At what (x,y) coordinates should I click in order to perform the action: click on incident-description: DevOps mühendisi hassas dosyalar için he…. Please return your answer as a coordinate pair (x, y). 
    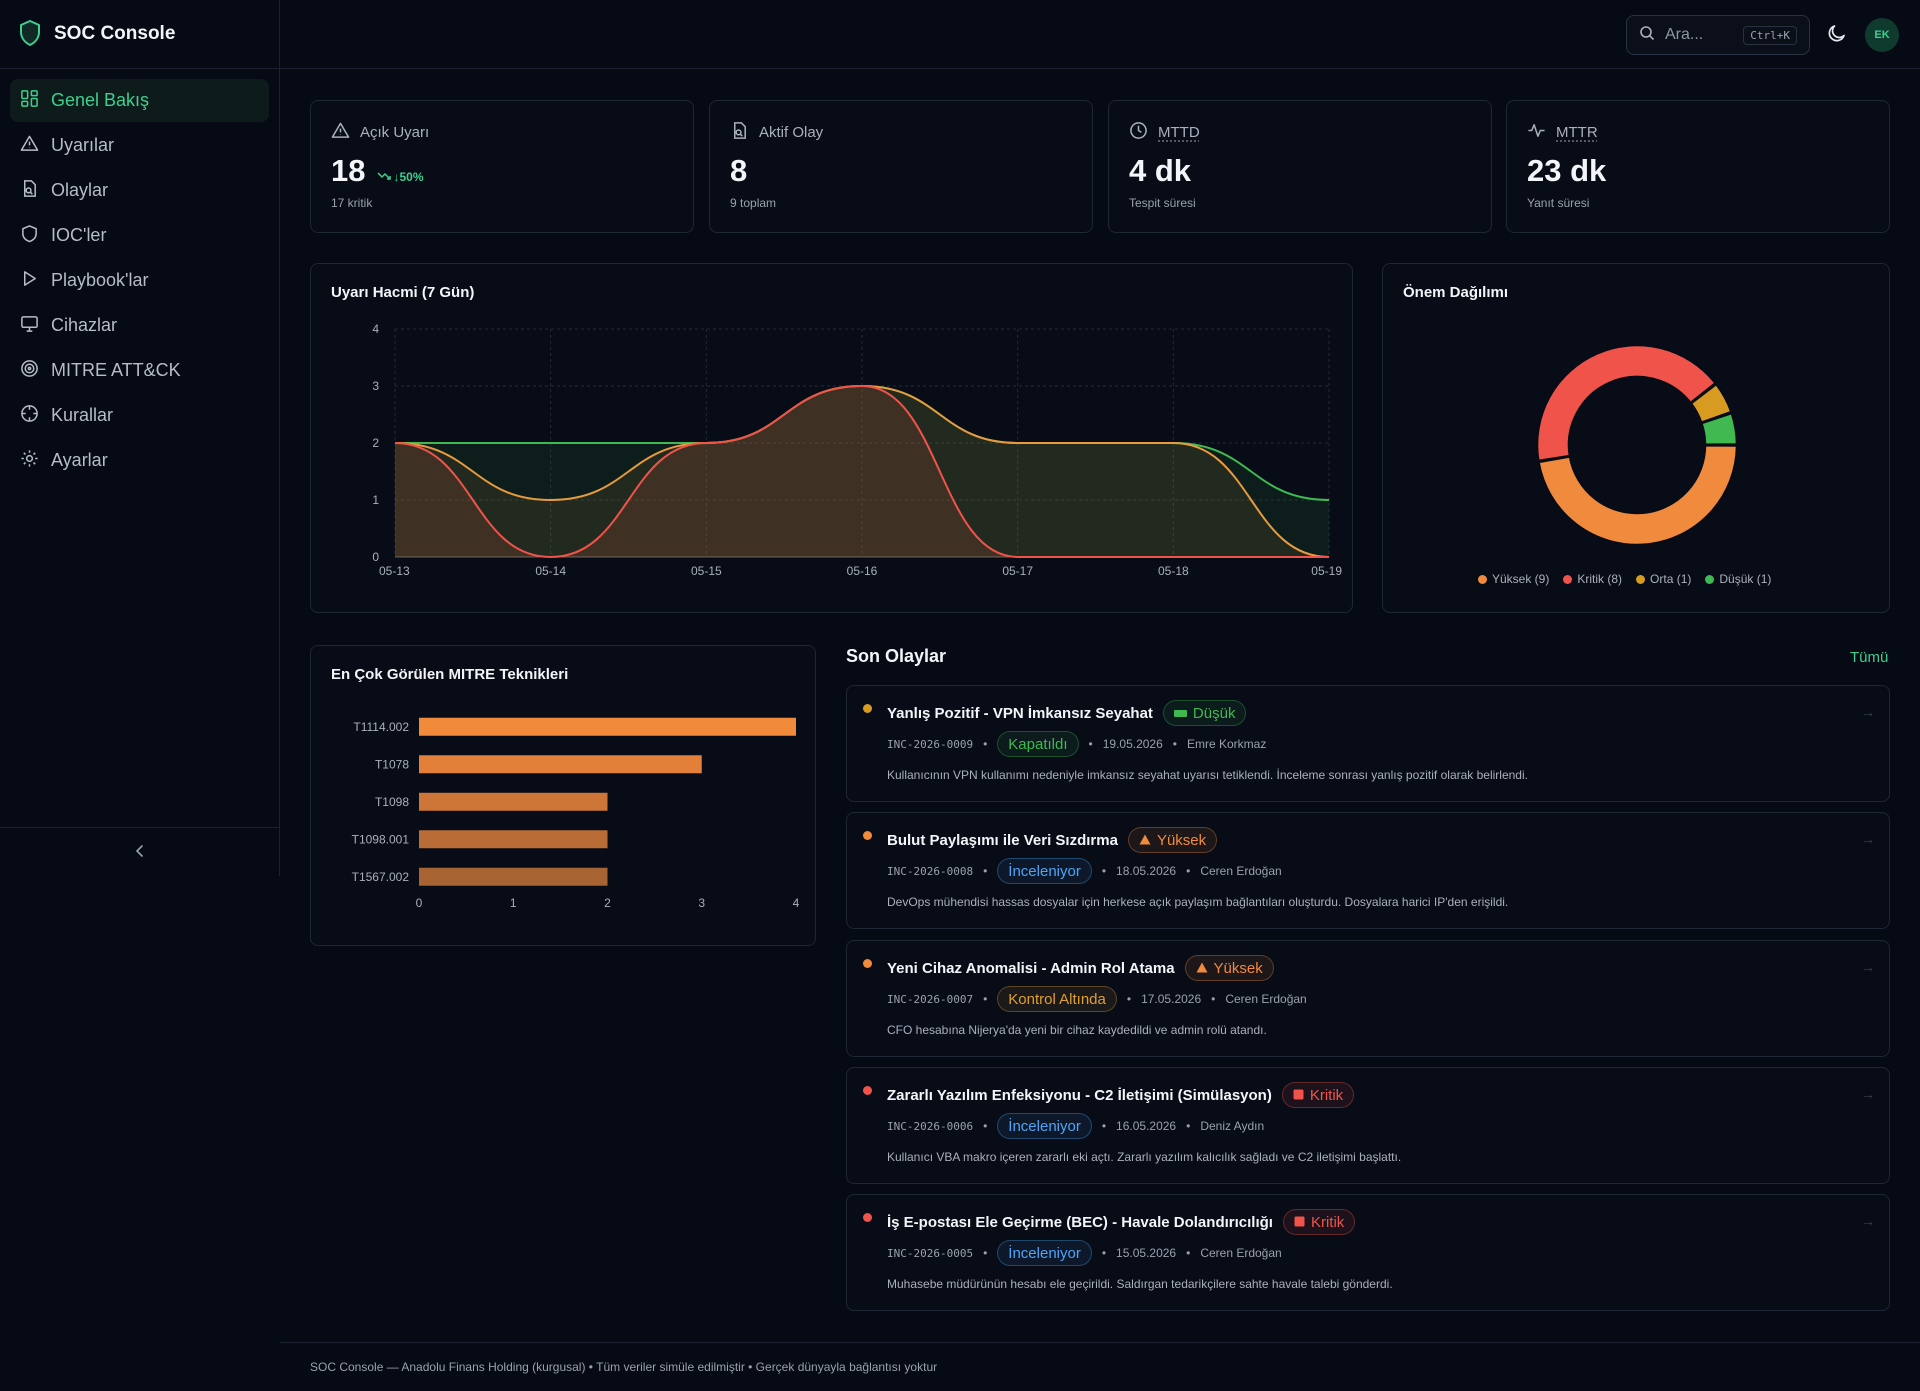
    Looking at the image, I should click on (1198, 902).